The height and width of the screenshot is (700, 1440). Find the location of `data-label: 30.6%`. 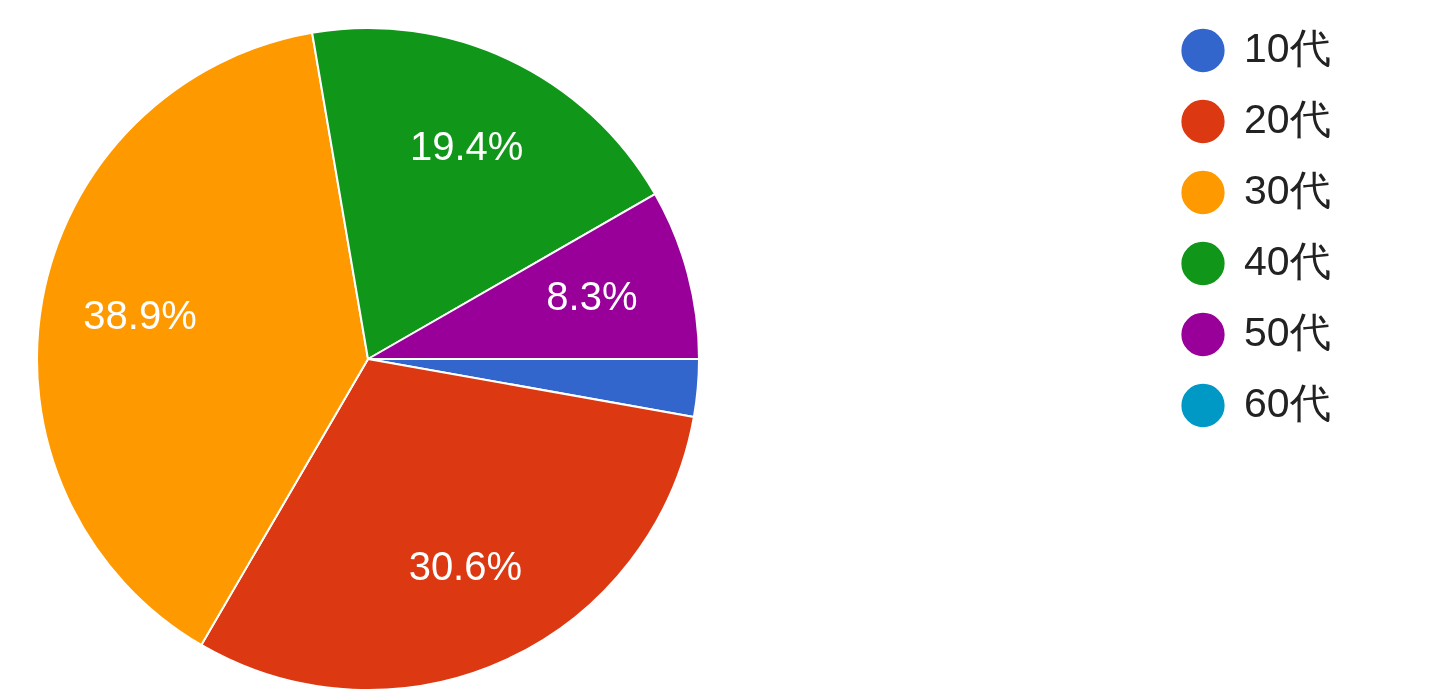

data-label: 30.6% is located at coordinates (465, 566).